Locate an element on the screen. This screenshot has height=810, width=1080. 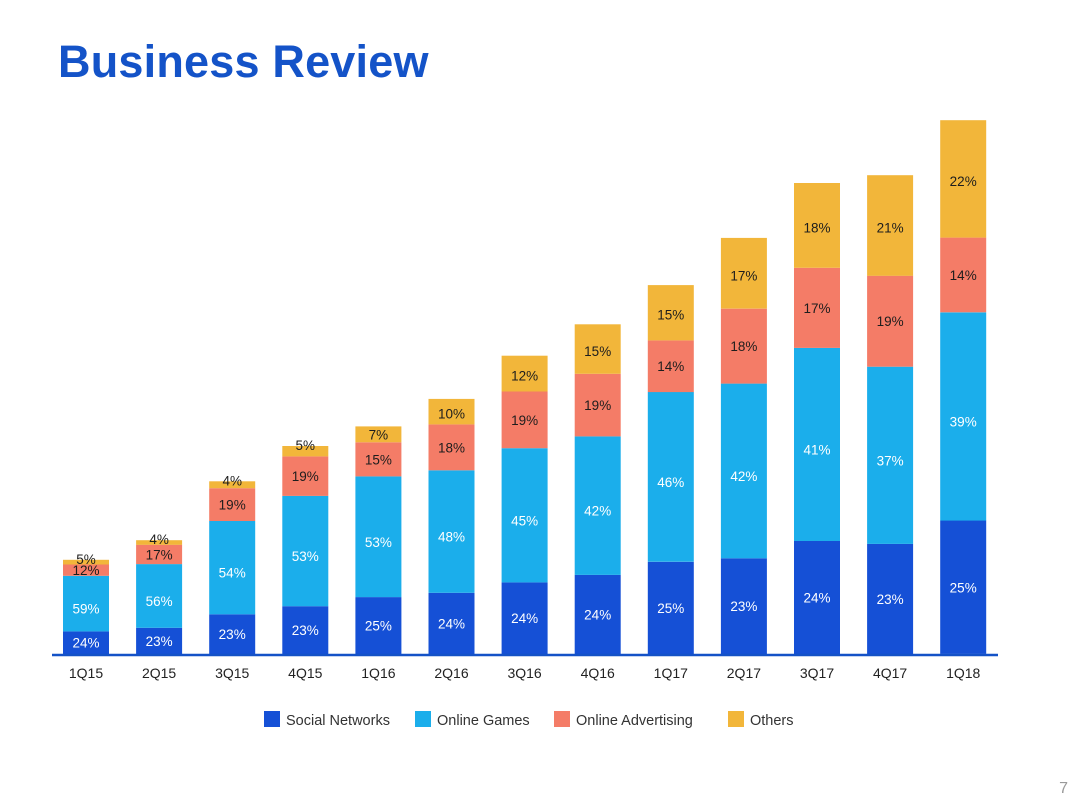
data-label-social-networks-2q15: 23% is located at coordinates (159, 641).